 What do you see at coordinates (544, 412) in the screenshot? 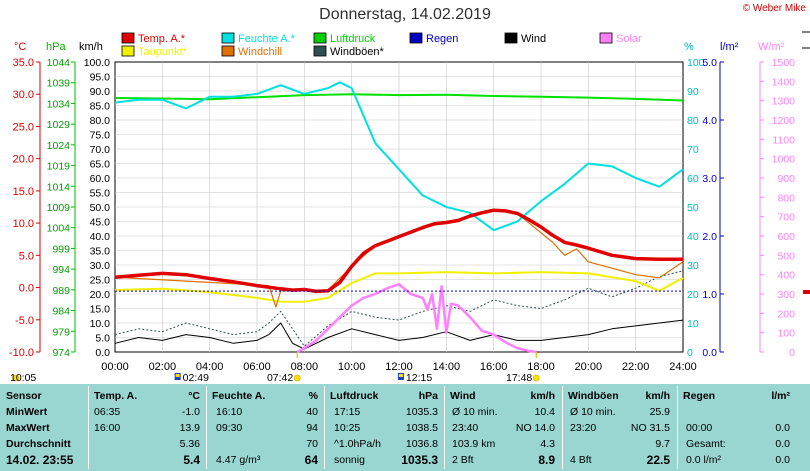
I see `table-cell-wind-b: 10.4` at bounding box center [544, 412].